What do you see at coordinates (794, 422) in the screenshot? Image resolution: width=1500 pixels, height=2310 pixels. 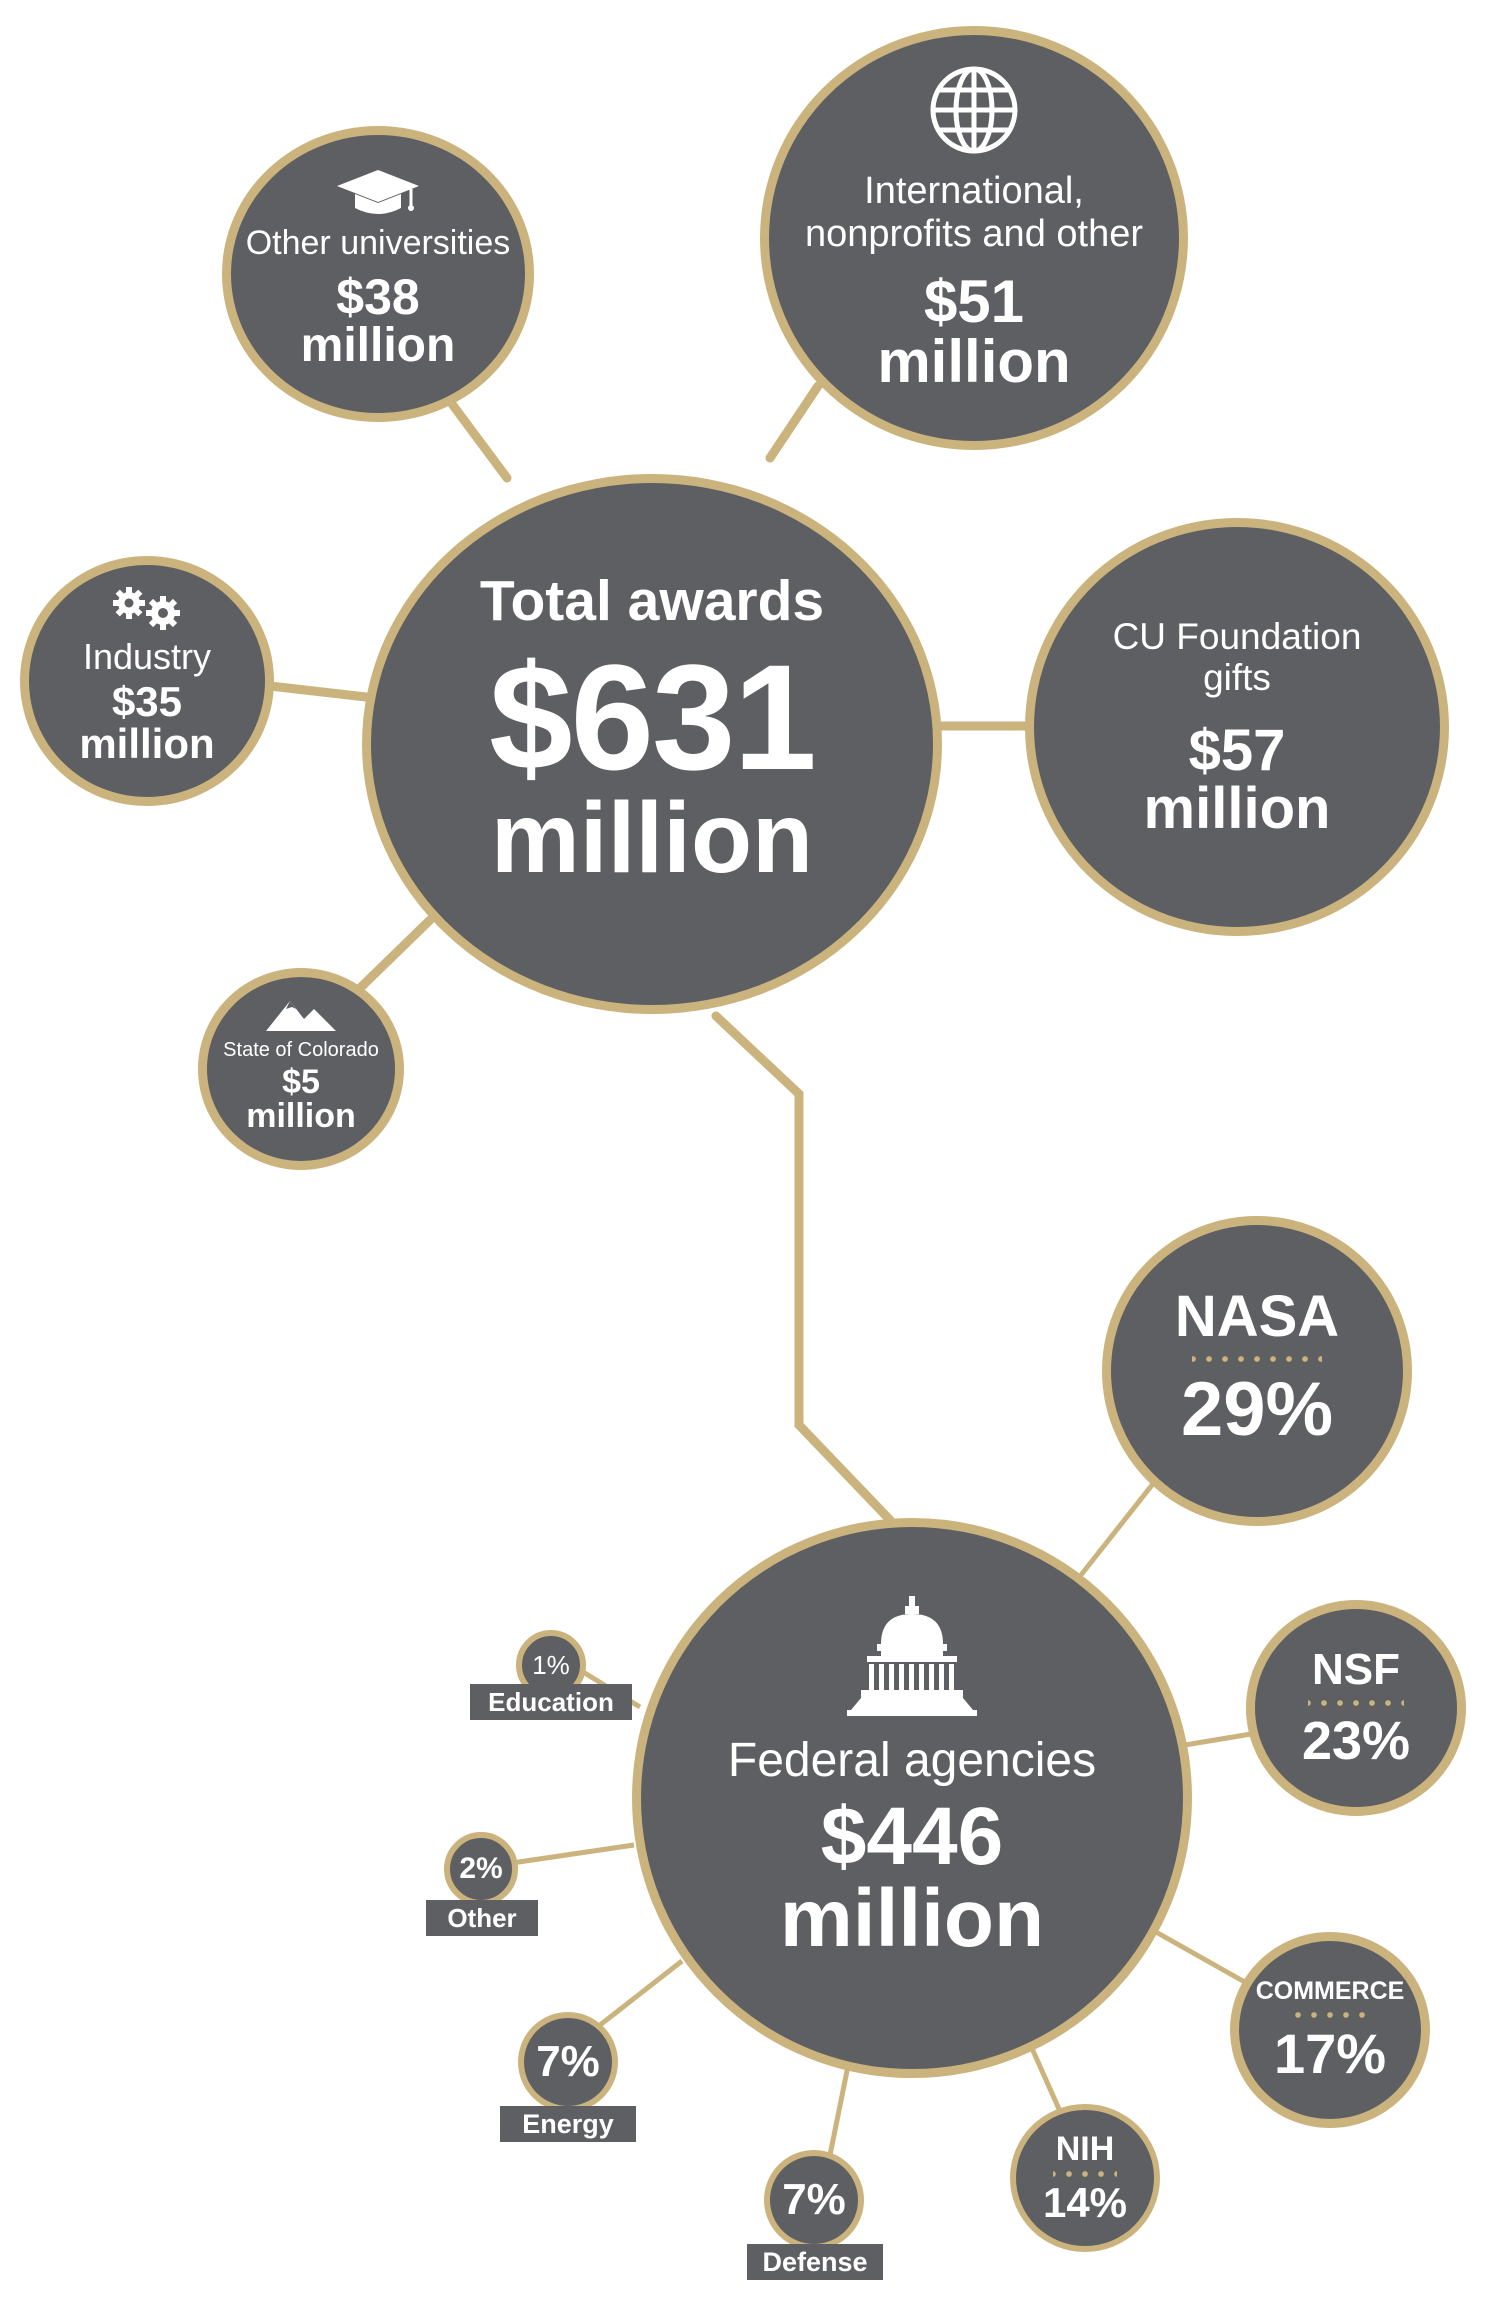 I see `connector-international` at bounding box center [794, 422].